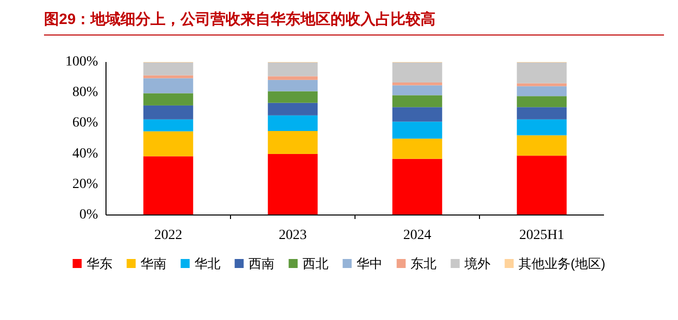 The height and width of the screenshot is (320, 678). What do you see at coordinates (369, 263) in the screenshot?
I see `legend-label: 华中` at bounding box center [369, 263].